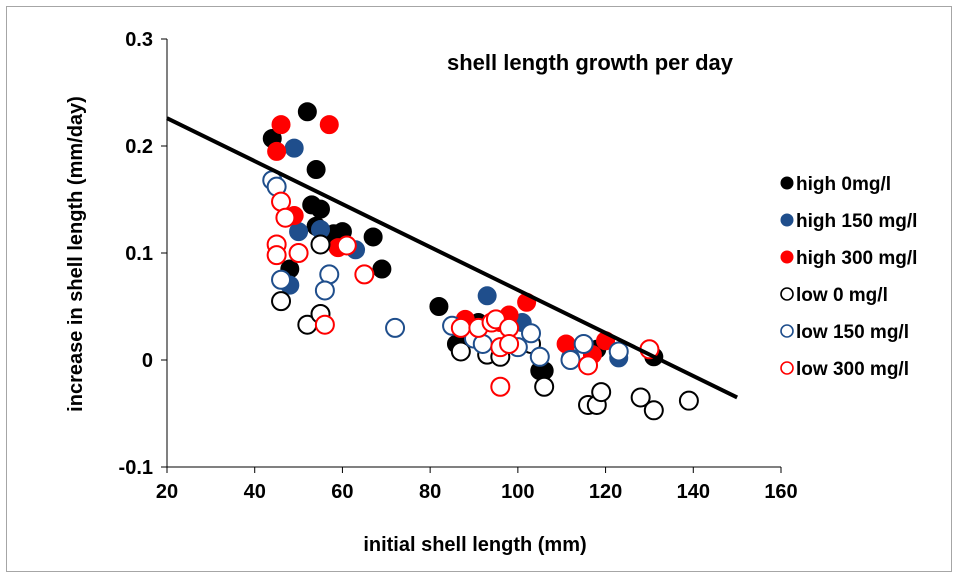 This screenshot has width=959, height=580. Describe the element at coordinates (843, 184) in the screenshot. I see `legend-label: high 0mg/l` at that location.